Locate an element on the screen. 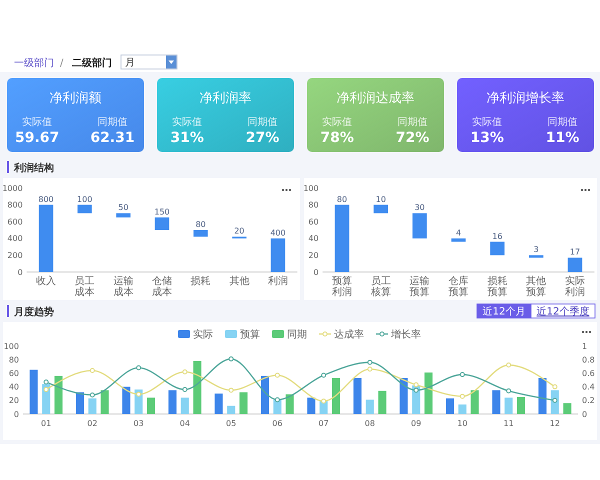  legend-label: 实际 is located at coordinates (203, 334).